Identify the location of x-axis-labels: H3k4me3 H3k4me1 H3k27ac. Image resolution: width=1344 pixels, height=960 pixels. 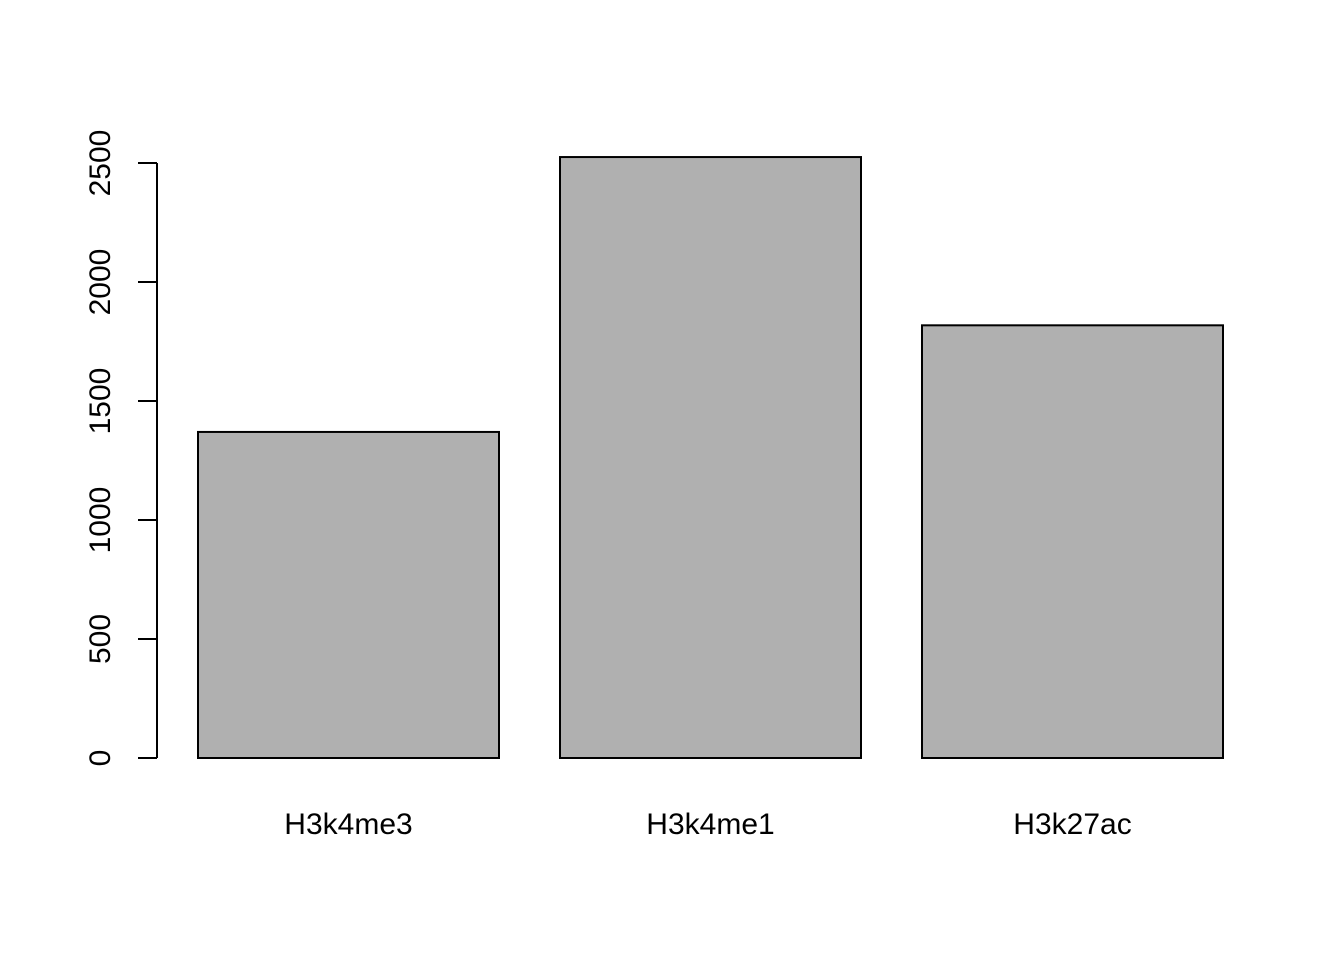
(707, 824).